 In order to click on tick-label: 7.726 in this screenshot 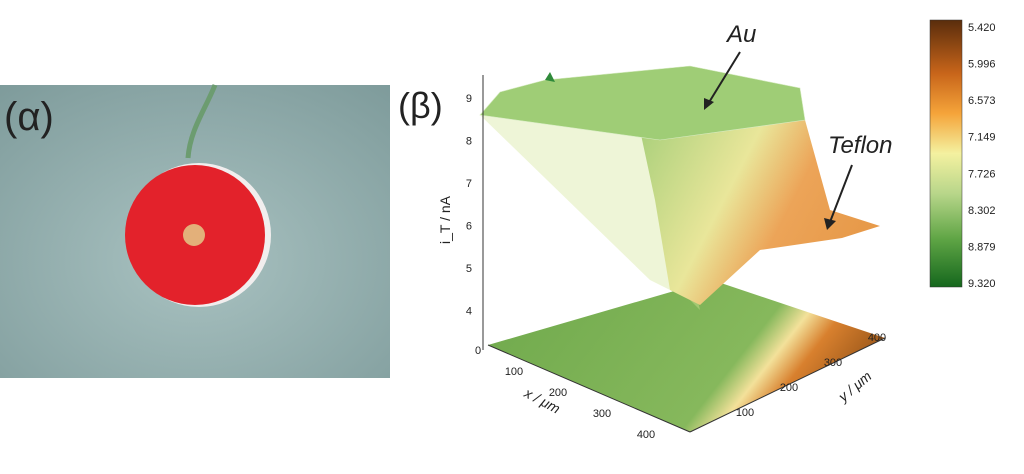, I will do `click(982, 174)`.